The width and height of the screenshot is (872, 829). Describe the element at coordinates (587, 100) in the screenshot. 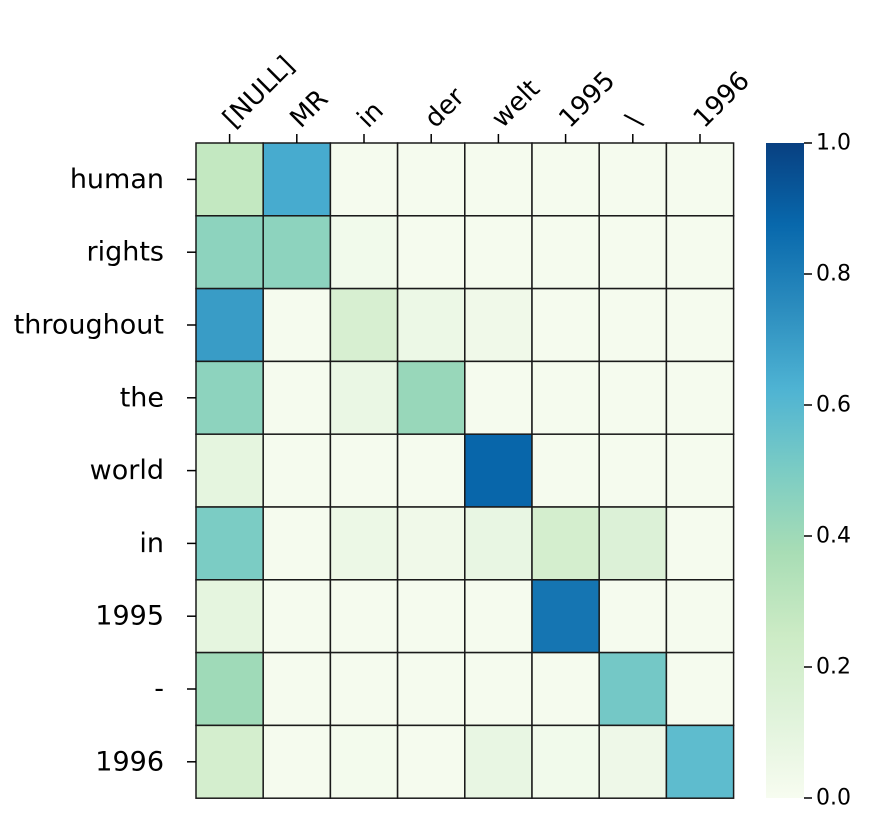

I see `x-tick-label: 1995` at that location.